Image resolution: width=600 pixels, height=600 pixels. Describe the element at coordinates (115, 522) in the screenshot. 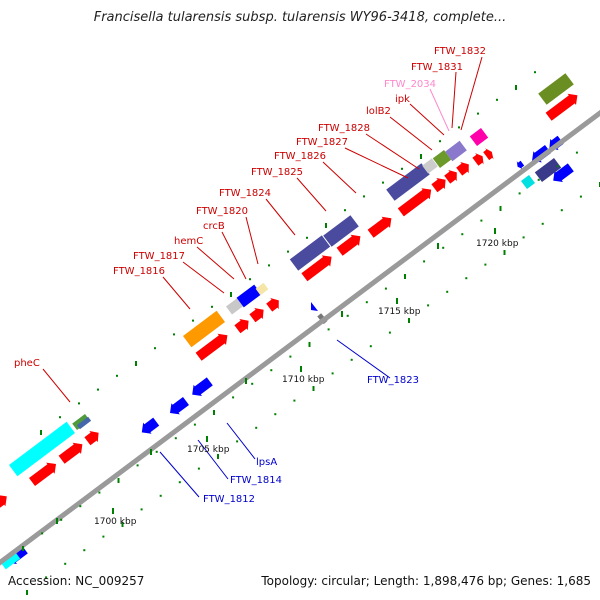

I see `scale-label-1700: 1700 kbp` at that location.